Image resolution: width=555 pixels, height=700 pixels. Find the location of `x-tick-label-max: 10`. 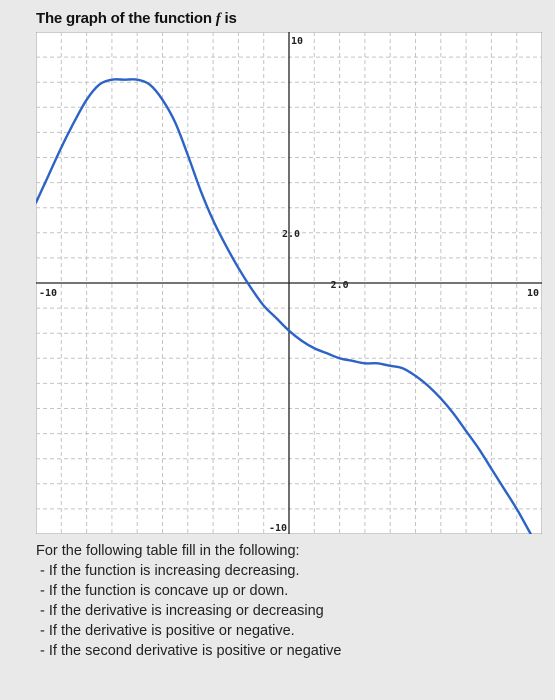

x-tick-label-max: 10 is located at coordinates (533, 293).